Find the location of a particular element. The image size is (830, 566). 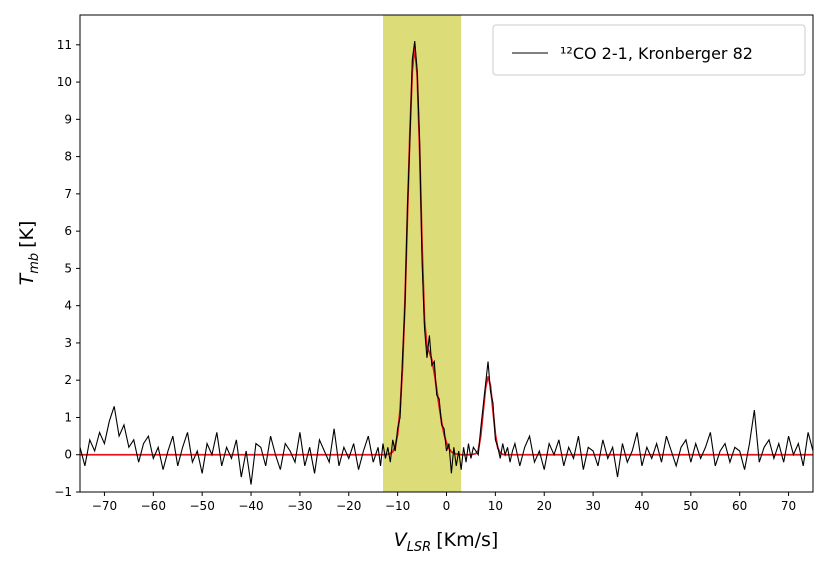

x-tick-label: 60 is located at coordinates (739, 506).